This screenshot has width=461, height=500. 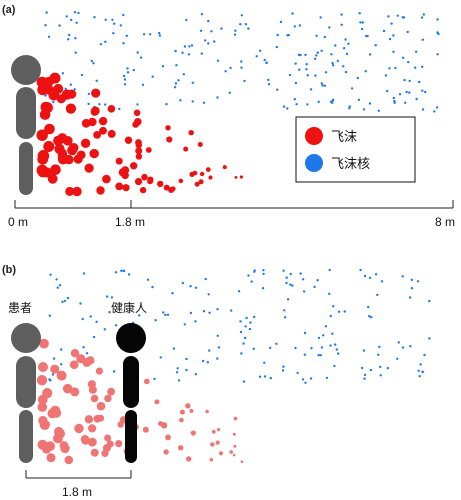 I want to click on legend-box, so click(x=355, y=149).